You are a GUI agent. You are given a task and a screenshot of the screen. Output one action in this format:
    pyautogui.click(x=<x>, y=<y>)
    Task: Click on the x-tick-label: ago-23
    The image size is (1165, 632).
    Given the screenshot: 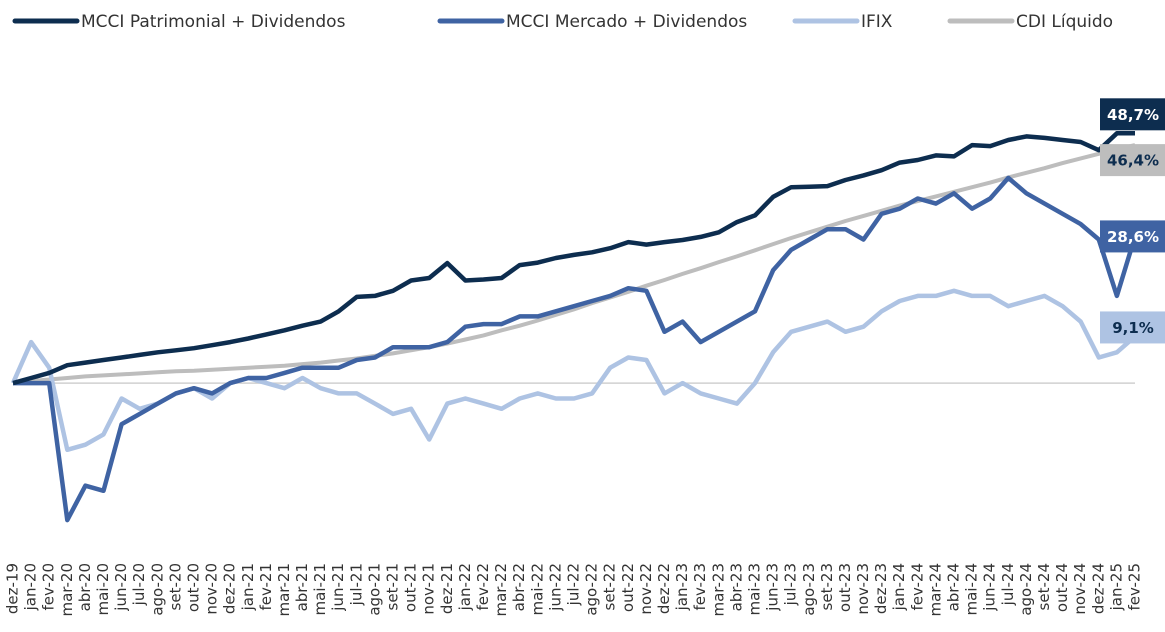 What is the action you would take?
    pyautogui.click(x=809, y=589)
    